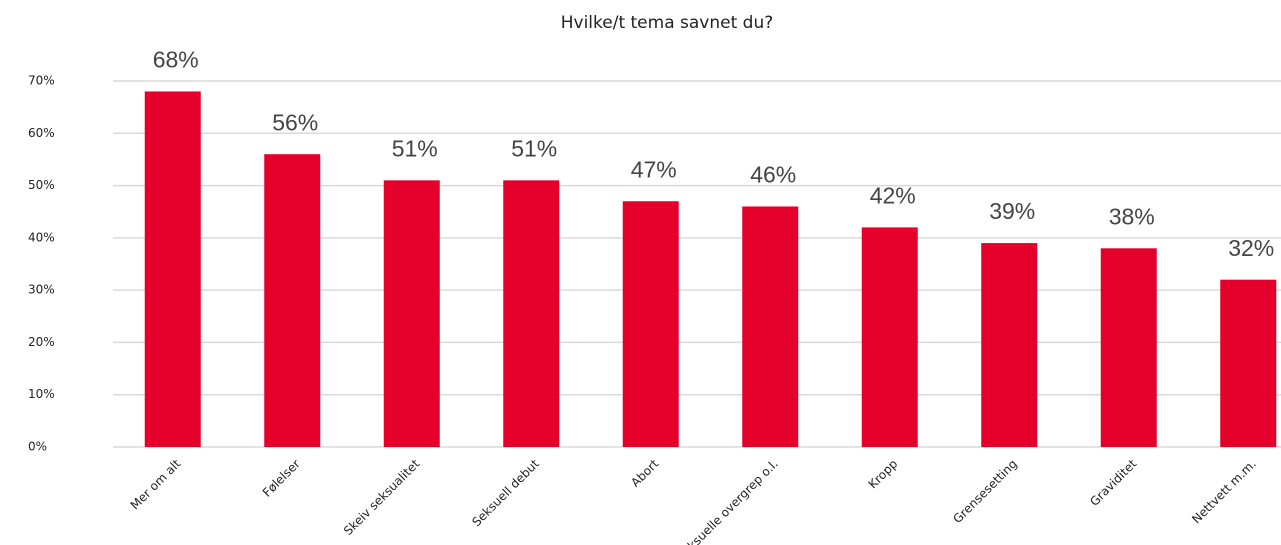 This screenshot has height=545, width=1281. What do you see at coordinates (382, 497) in the screenshot?
I see `x-tick-label: Skeiv seksualitet` at bounding box center [382, 497].